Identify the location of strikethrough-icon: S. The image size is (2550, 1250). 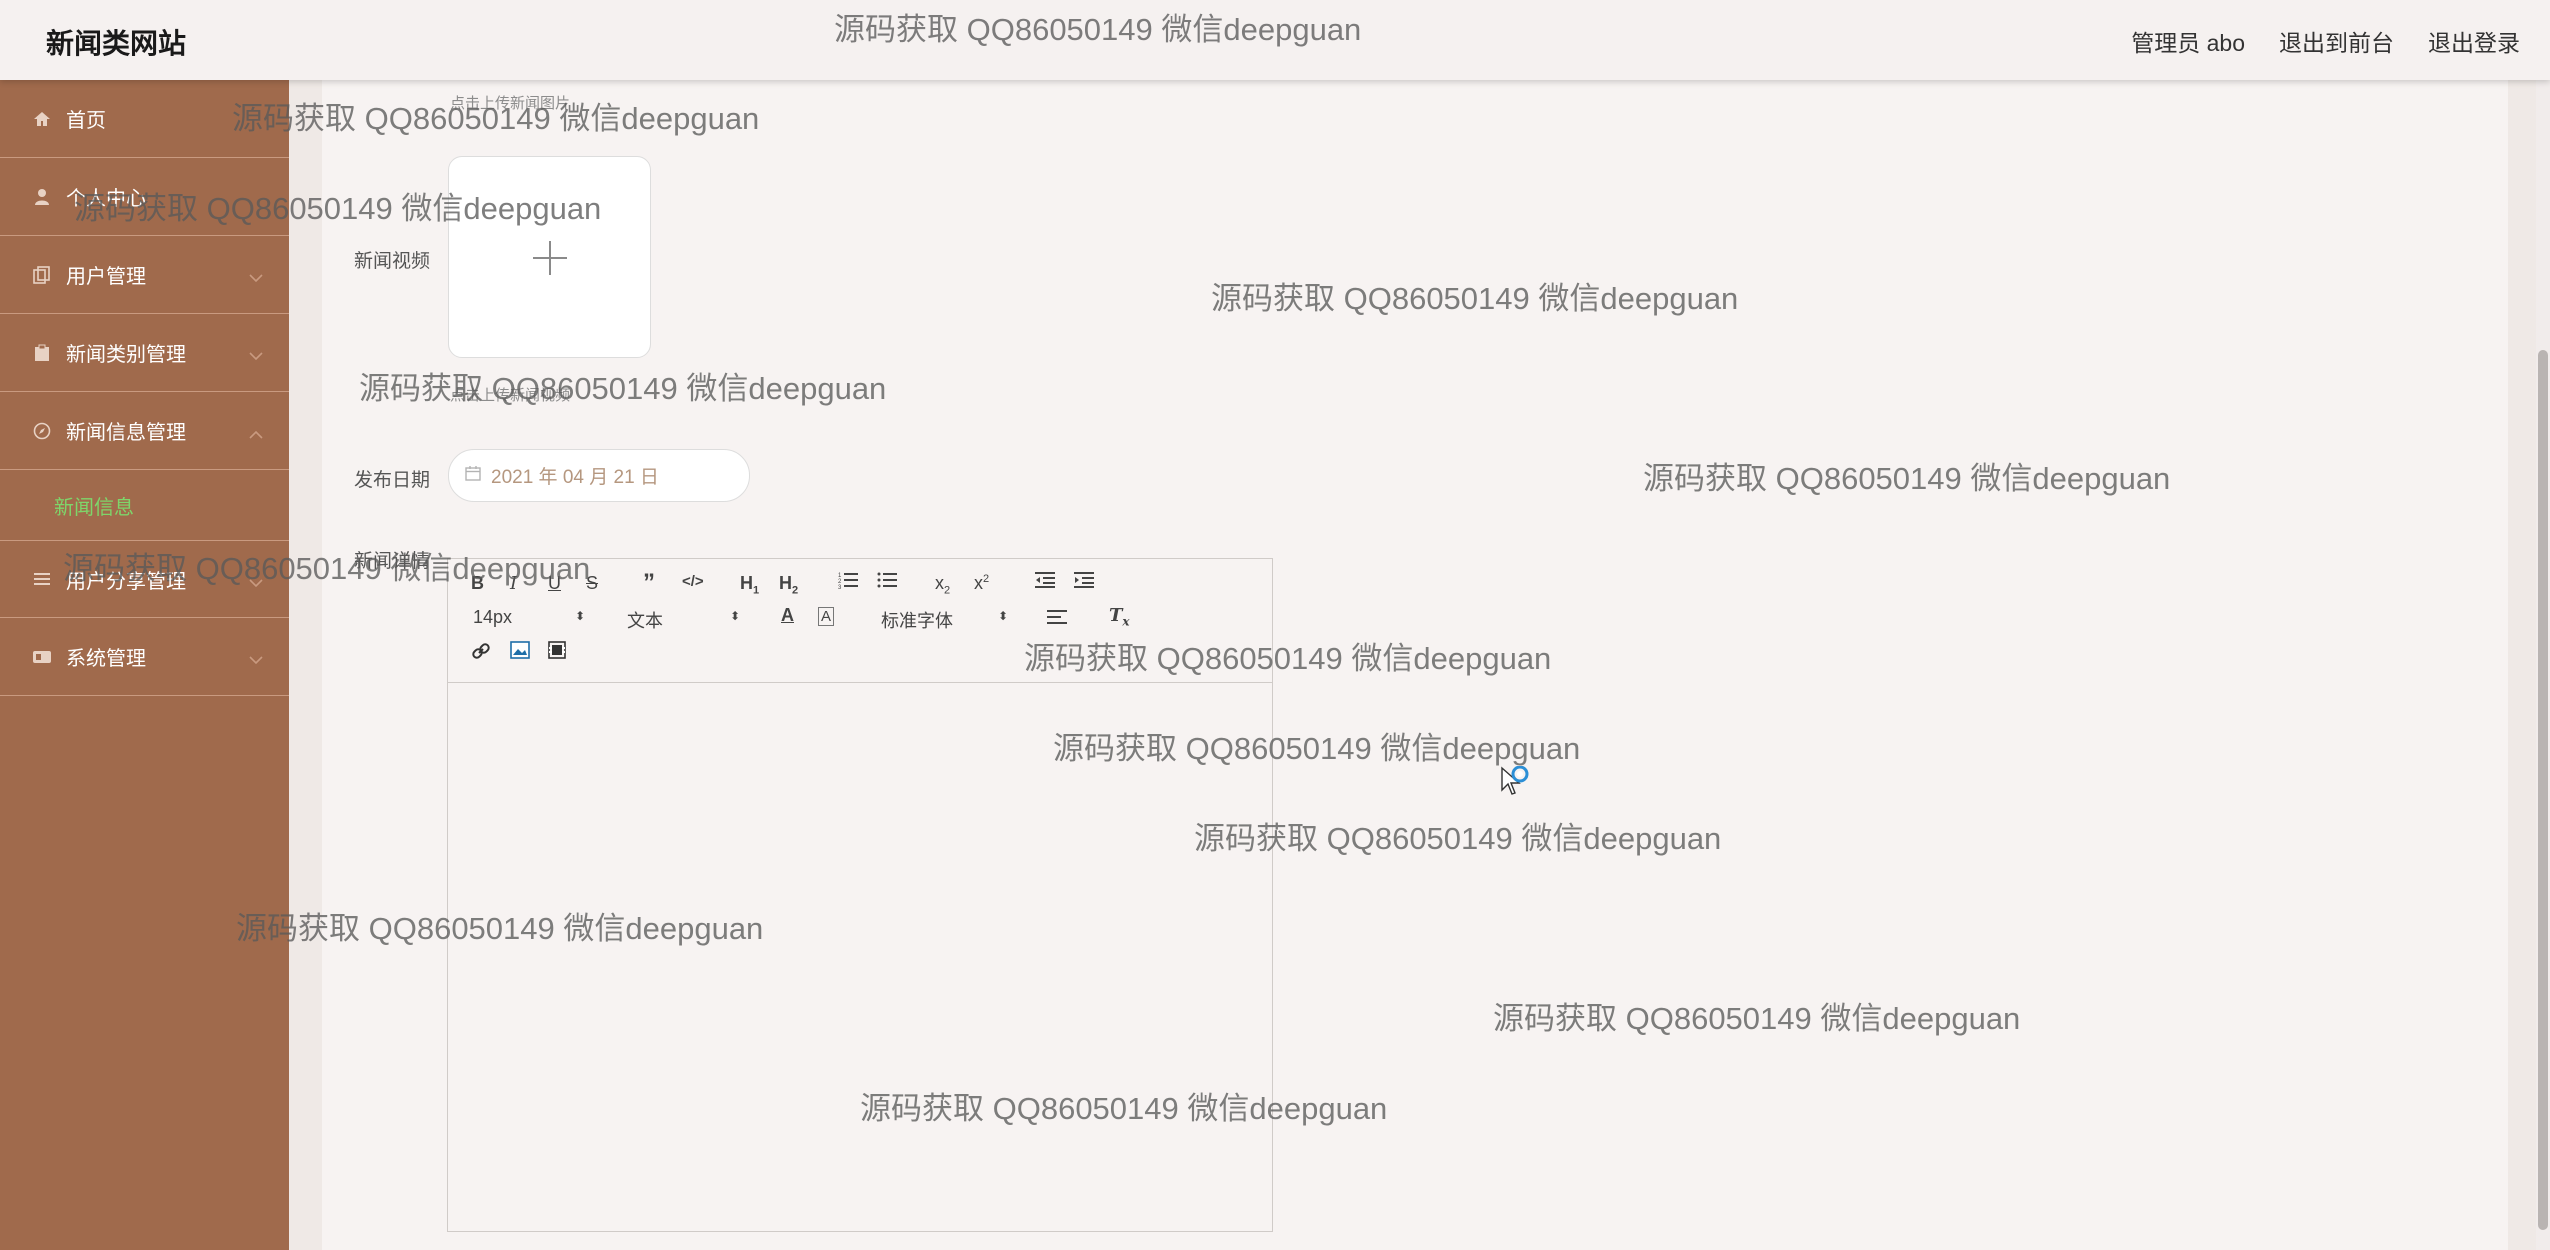
(592, 583).